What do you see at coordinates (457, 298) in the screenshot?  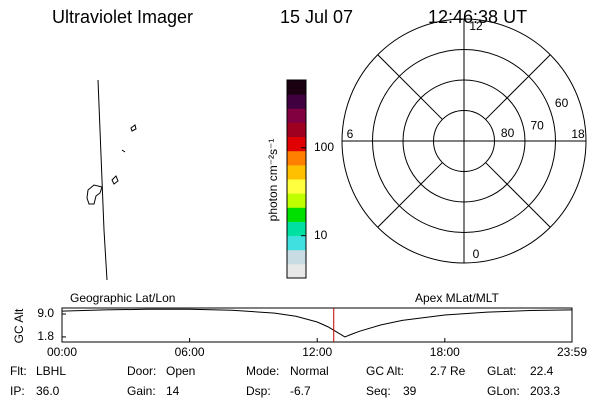 I see `polar-label: Apex MLat/MLT` at bounding box center [457, 298].